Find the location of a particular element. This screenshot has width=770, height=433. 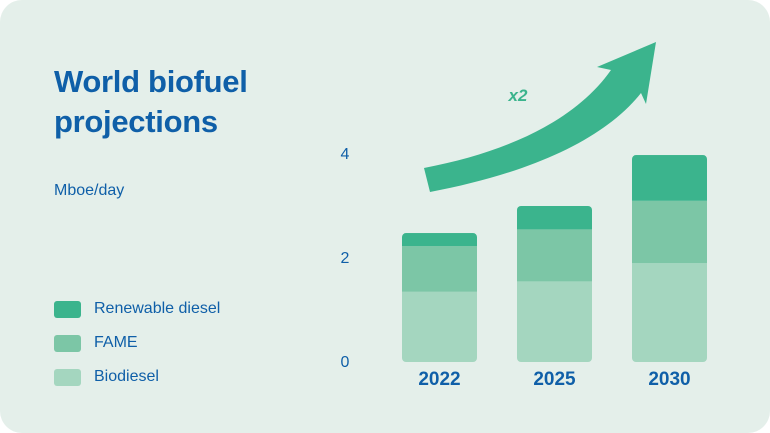

chart-title: World biofuel projections is located at coordinates (151, 101).